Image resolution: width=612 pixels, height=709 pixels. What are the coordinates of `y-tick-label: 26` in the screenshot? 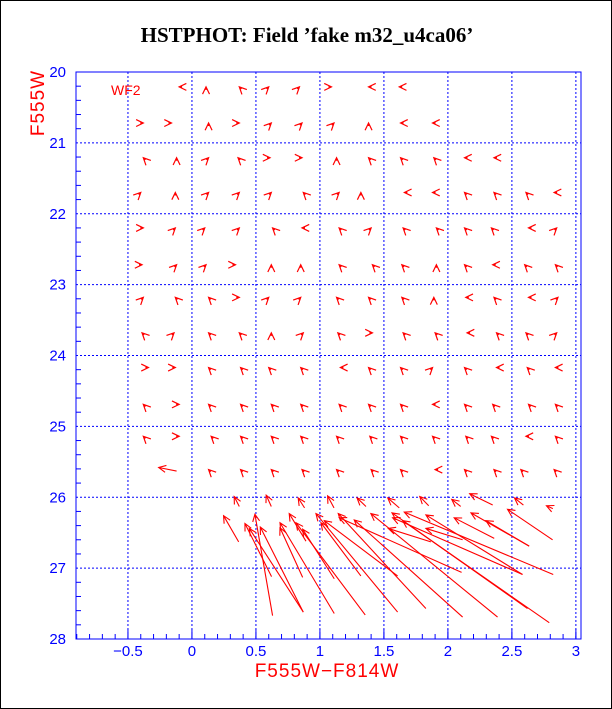 It's located at (57, 497).